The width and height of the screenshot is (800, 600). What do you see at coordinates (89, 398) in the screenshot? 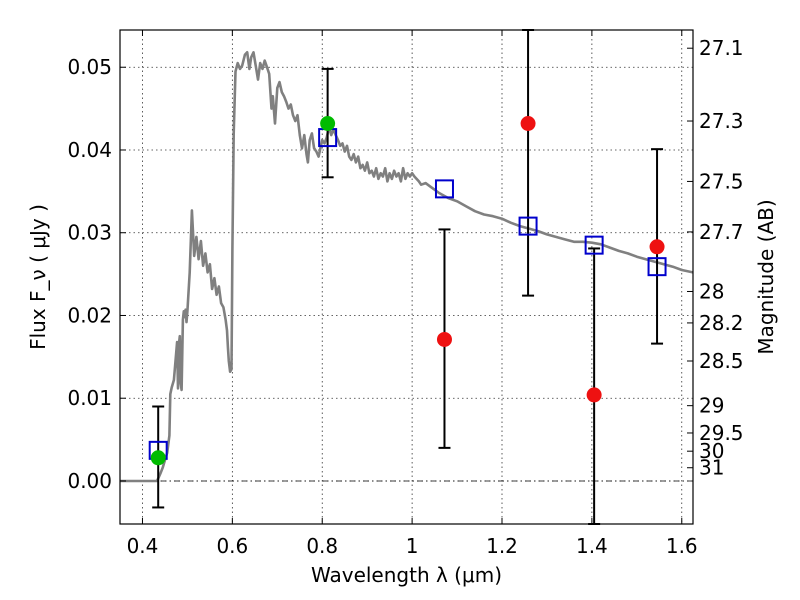
I see `y-tick-label: 0.01` at bounding box center [89, 398].